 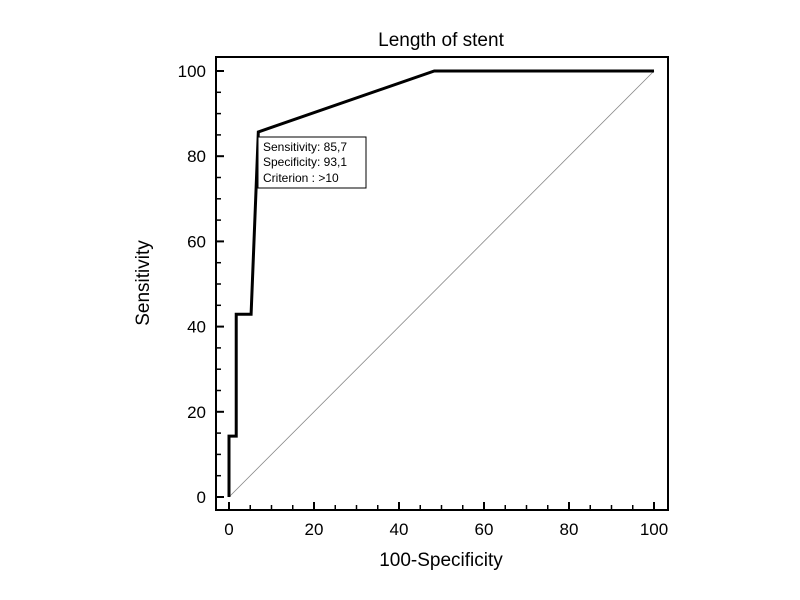 What do you see at coordinates (143, 283) in the screenshot?
I see `y-axis-label: Sensitivity` at bounding box center [143, 283].